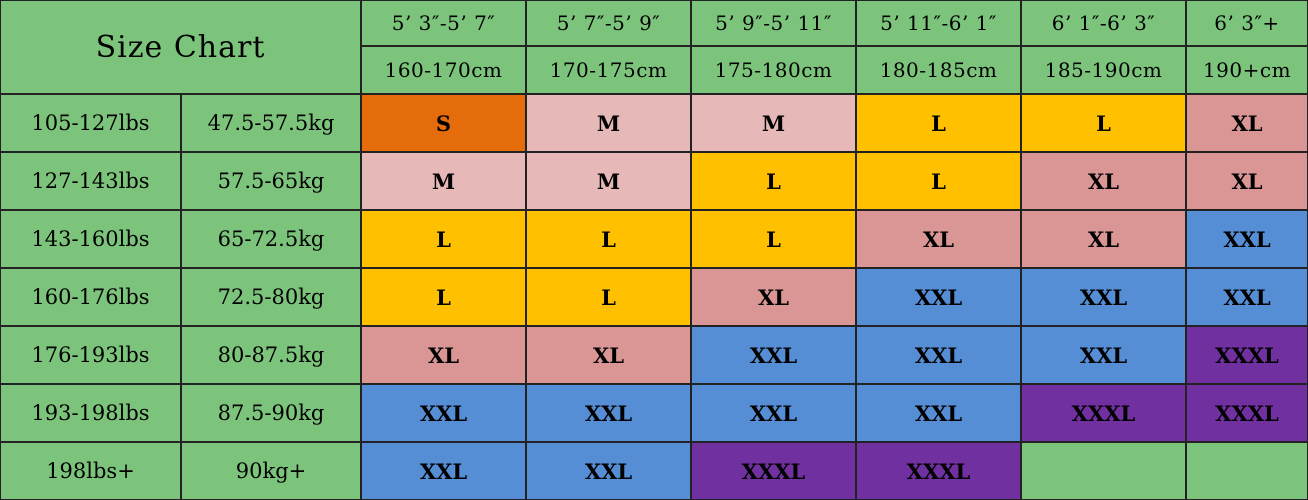 Image resolution: width=1308 pixels, height=500 pixels. What do you see at coordinates (773, 23) in the screenshot?
I see `height-ft-header: 5’ 9″-5’ 11″` at bounding box center [773, 23].